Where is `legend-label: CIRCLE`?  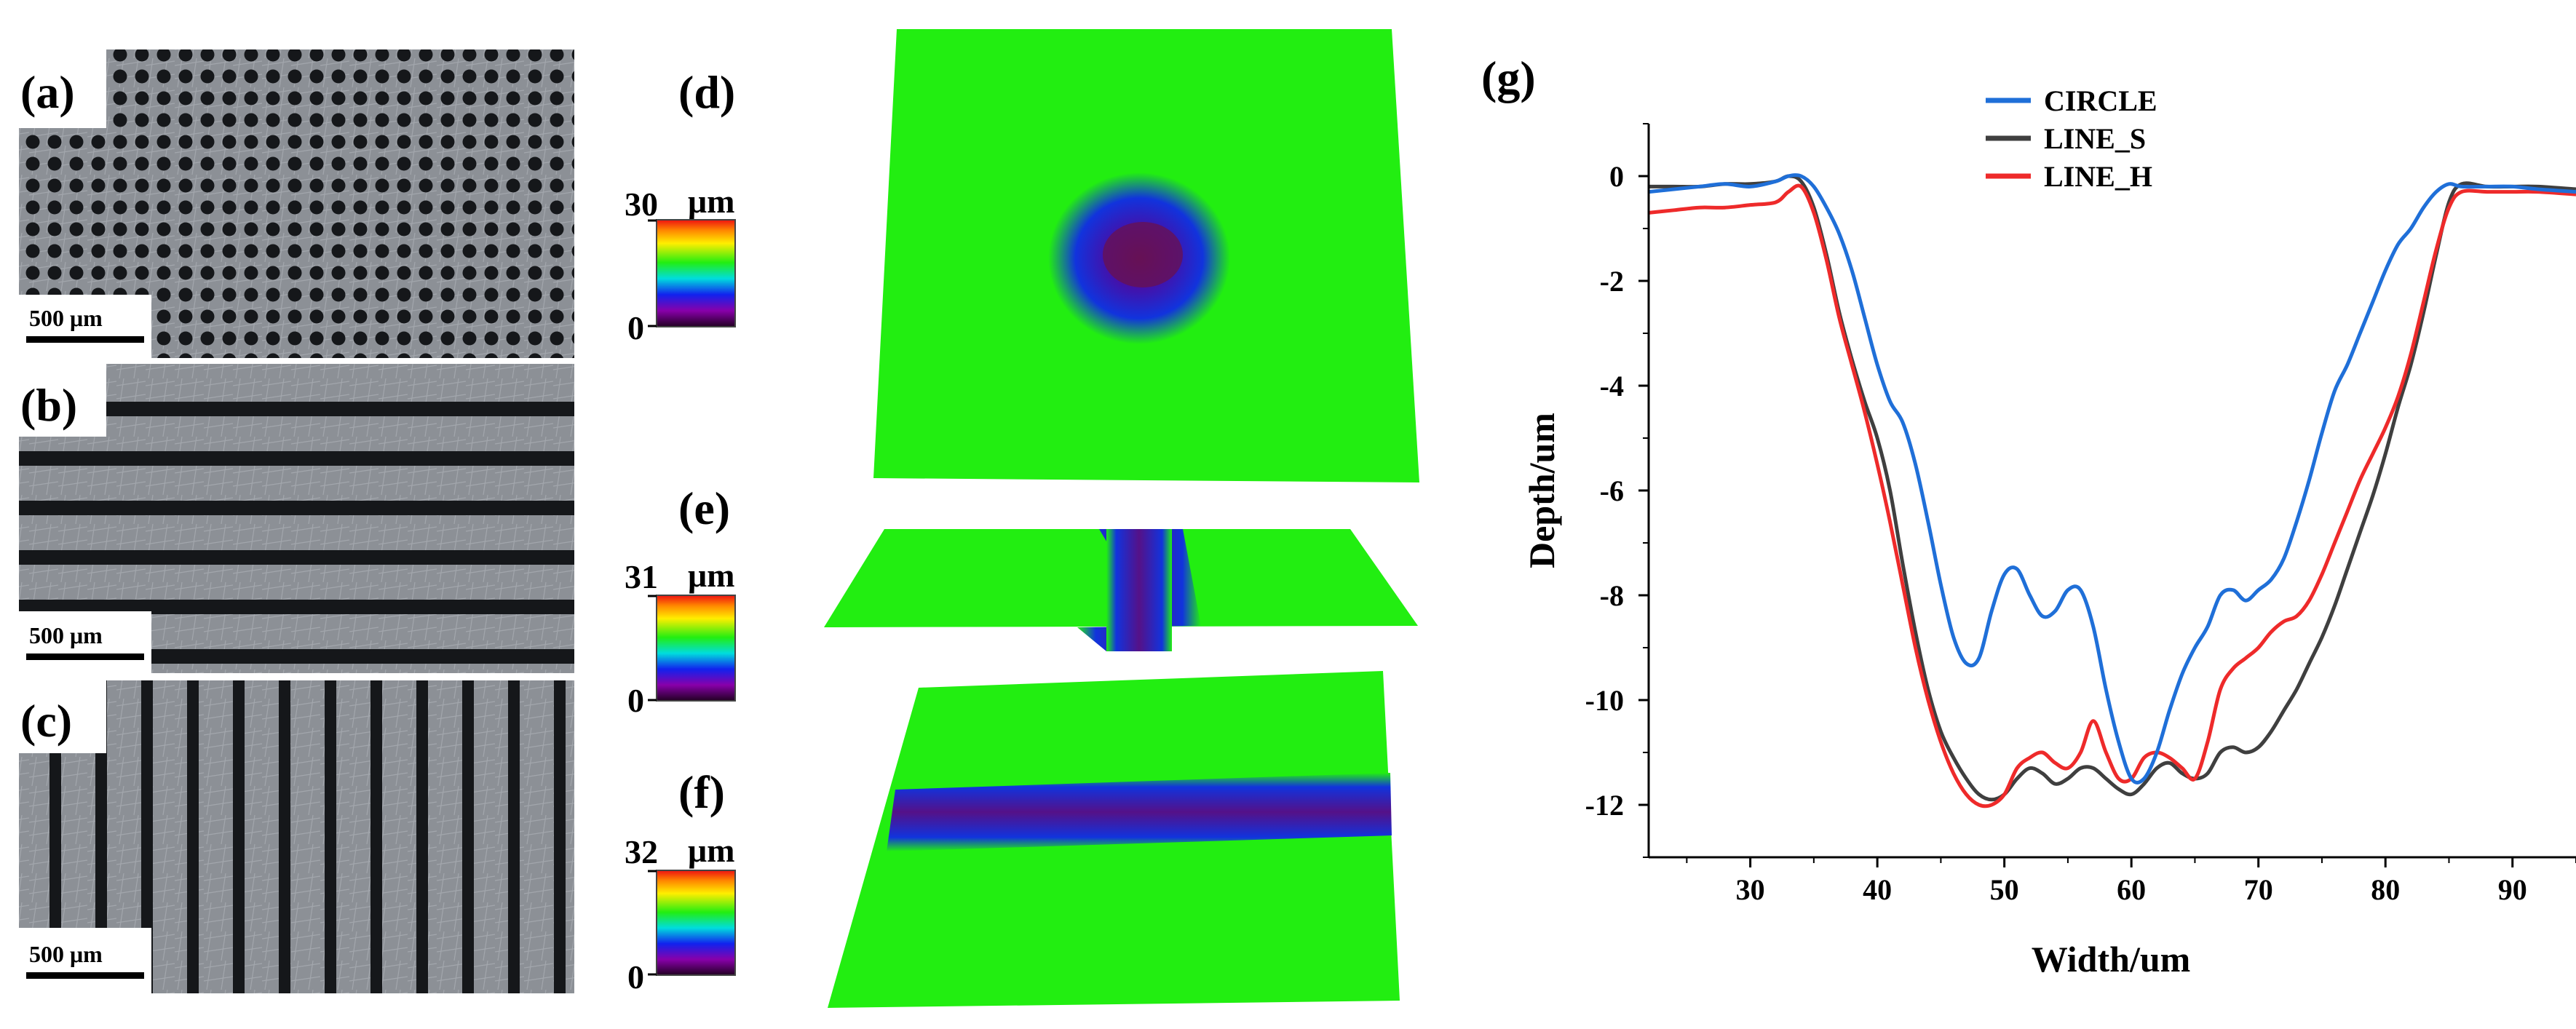
legend-label: CIRCLE is located at coordinates (2100, 100).